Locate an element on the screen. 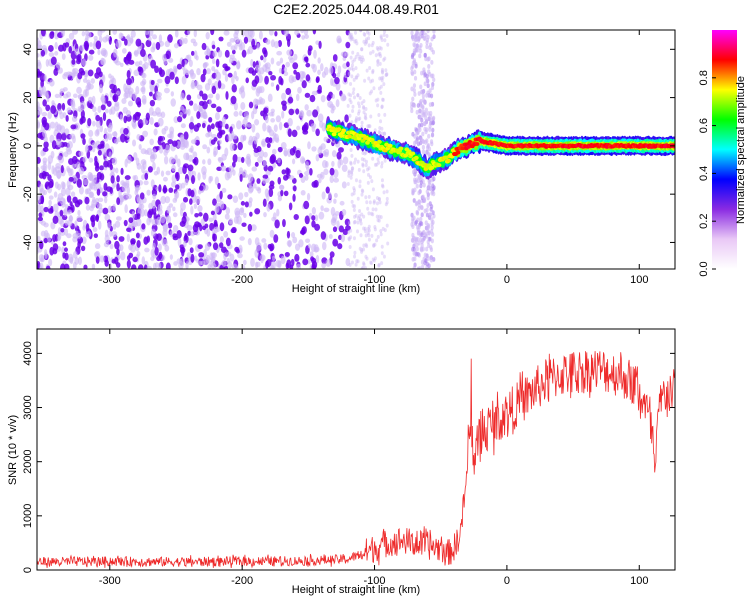 The image size is (750, 600). spectrogram-y-tick-label: -40 is located at coordinates (28, 242).